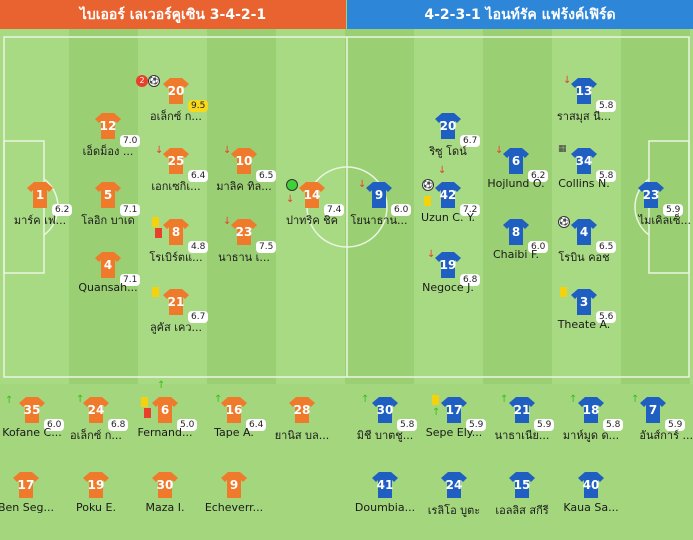  Describe the element at coordinates (516, 183) in the screenshot. I see `player-name: Hojlund O.` at that location.